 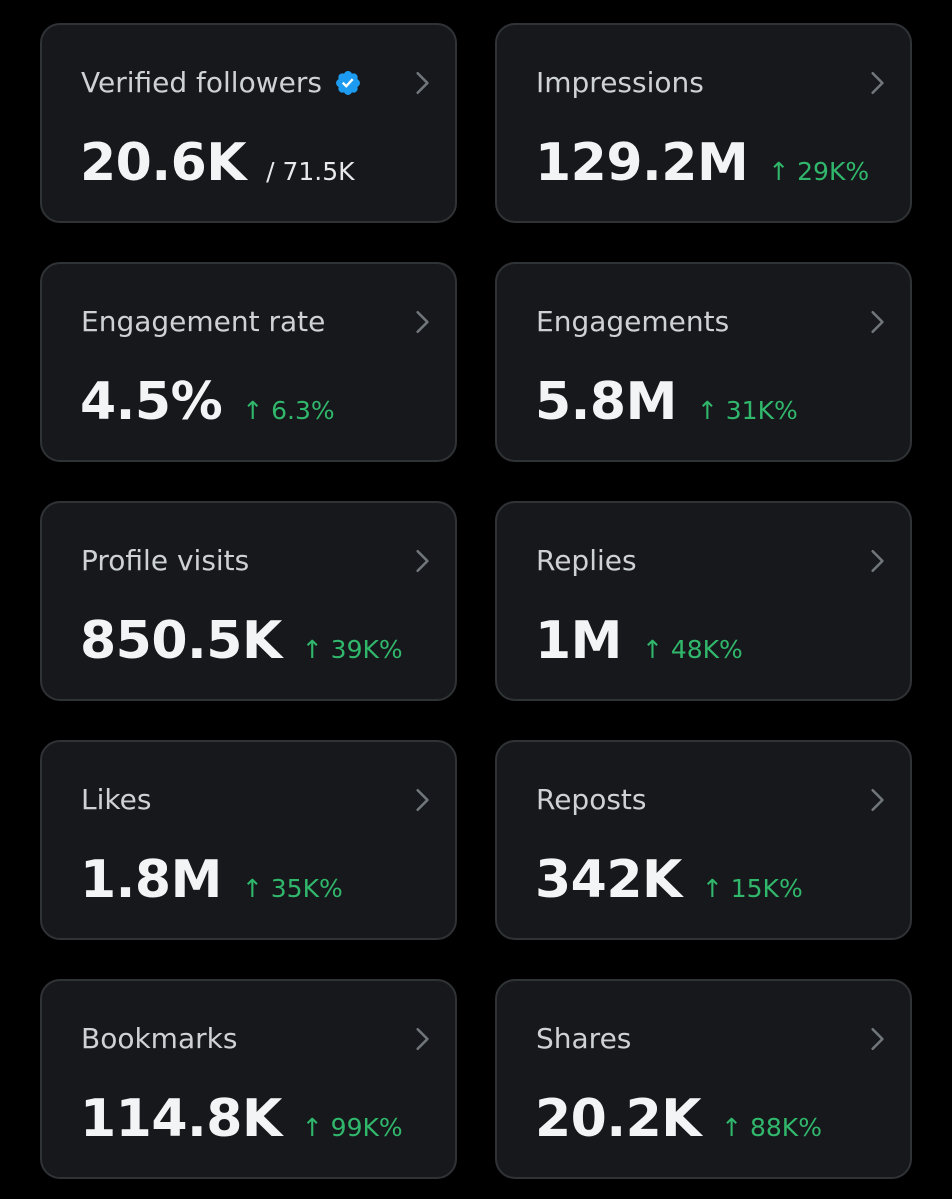 What do you see at coordinates (181, 1119) in the screenshot?
I see `card-value: 114.8K` at bounding box center [181, 1119].